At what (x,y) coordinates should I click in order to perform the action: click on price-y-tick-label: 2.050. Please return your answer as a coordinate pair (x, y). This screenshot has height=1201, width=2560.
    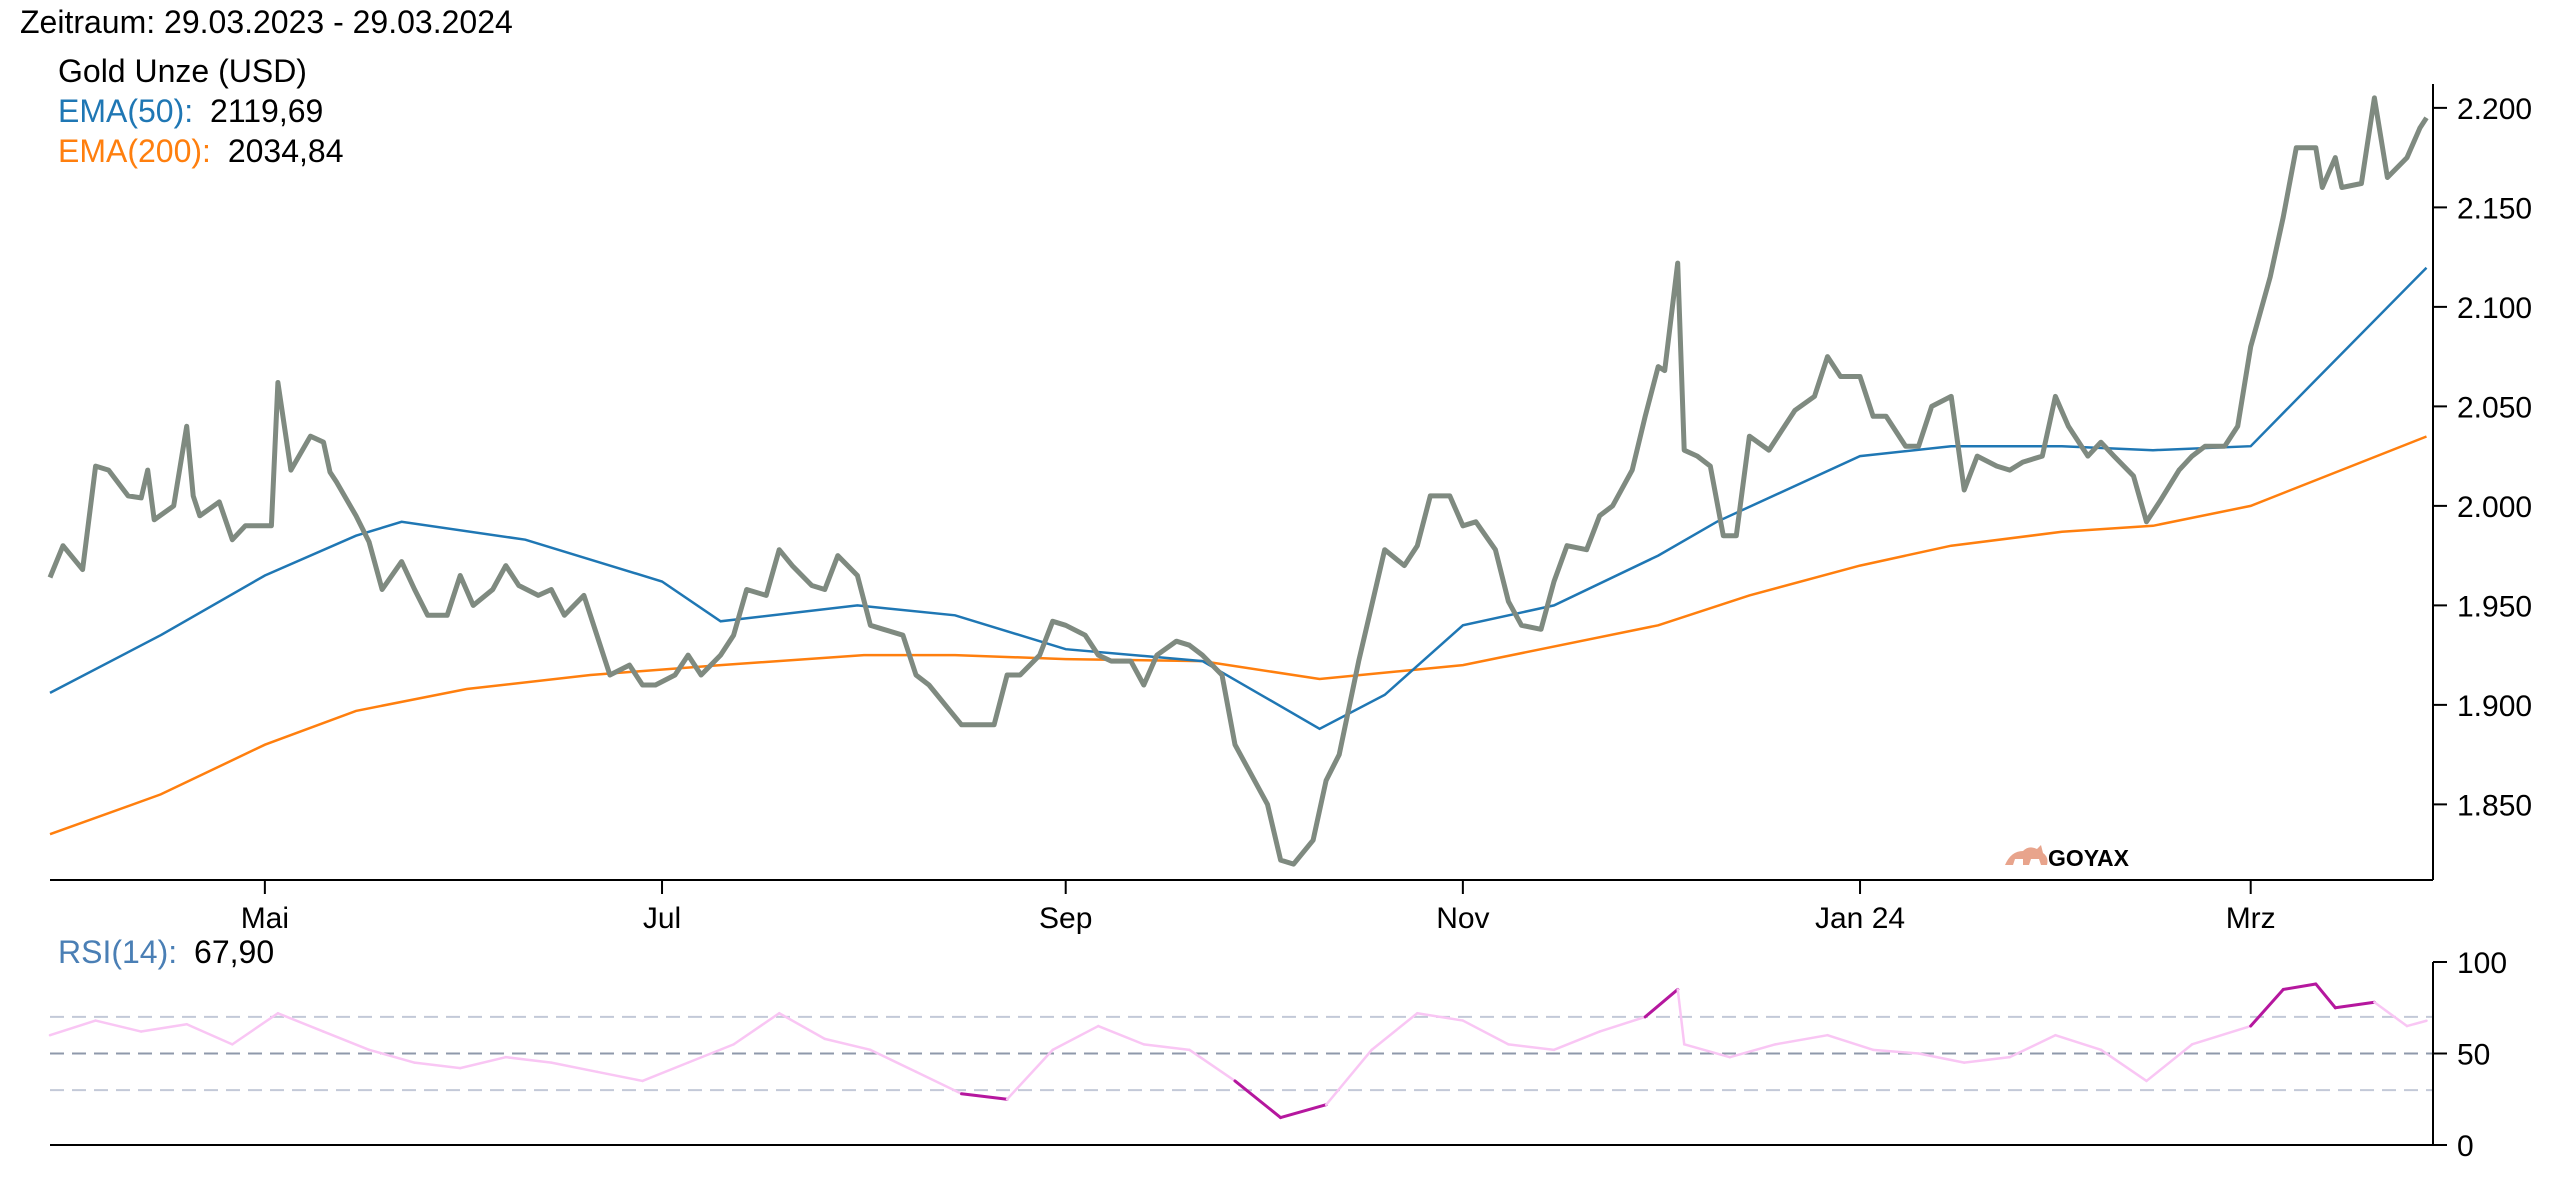
    Looking at the image, I should click on (2494, 407).